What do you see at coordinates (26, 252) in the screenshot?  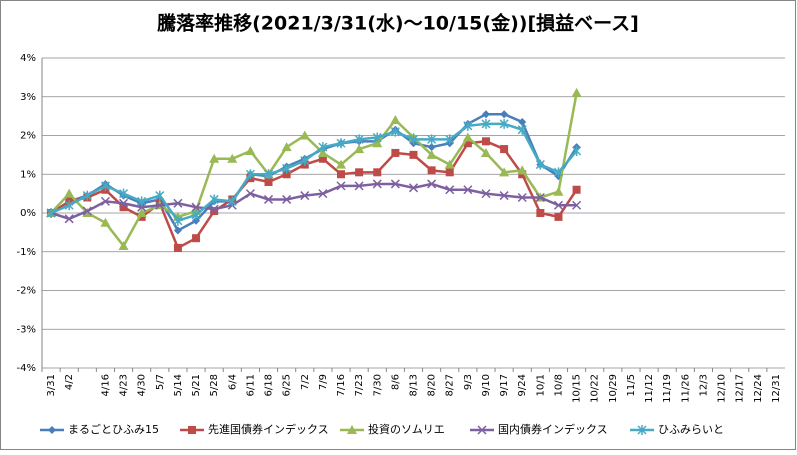 I see `y-tick-label: -1%` at bounding box center [26, 252].